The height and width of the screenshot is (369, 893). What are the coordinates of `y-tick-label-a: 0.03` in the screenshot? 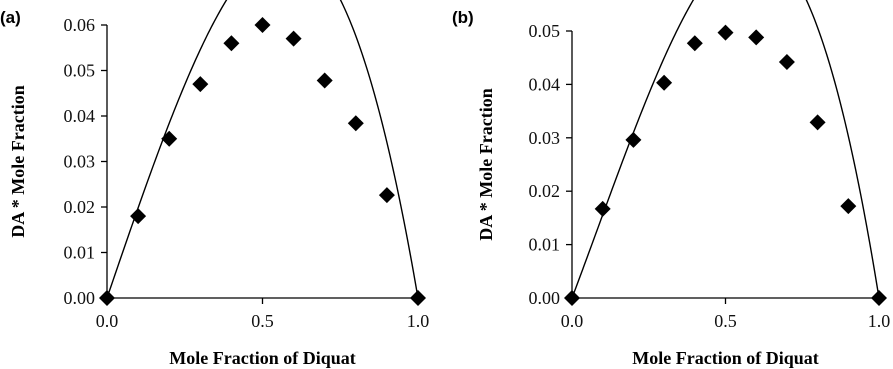 It's located at (80, 162).